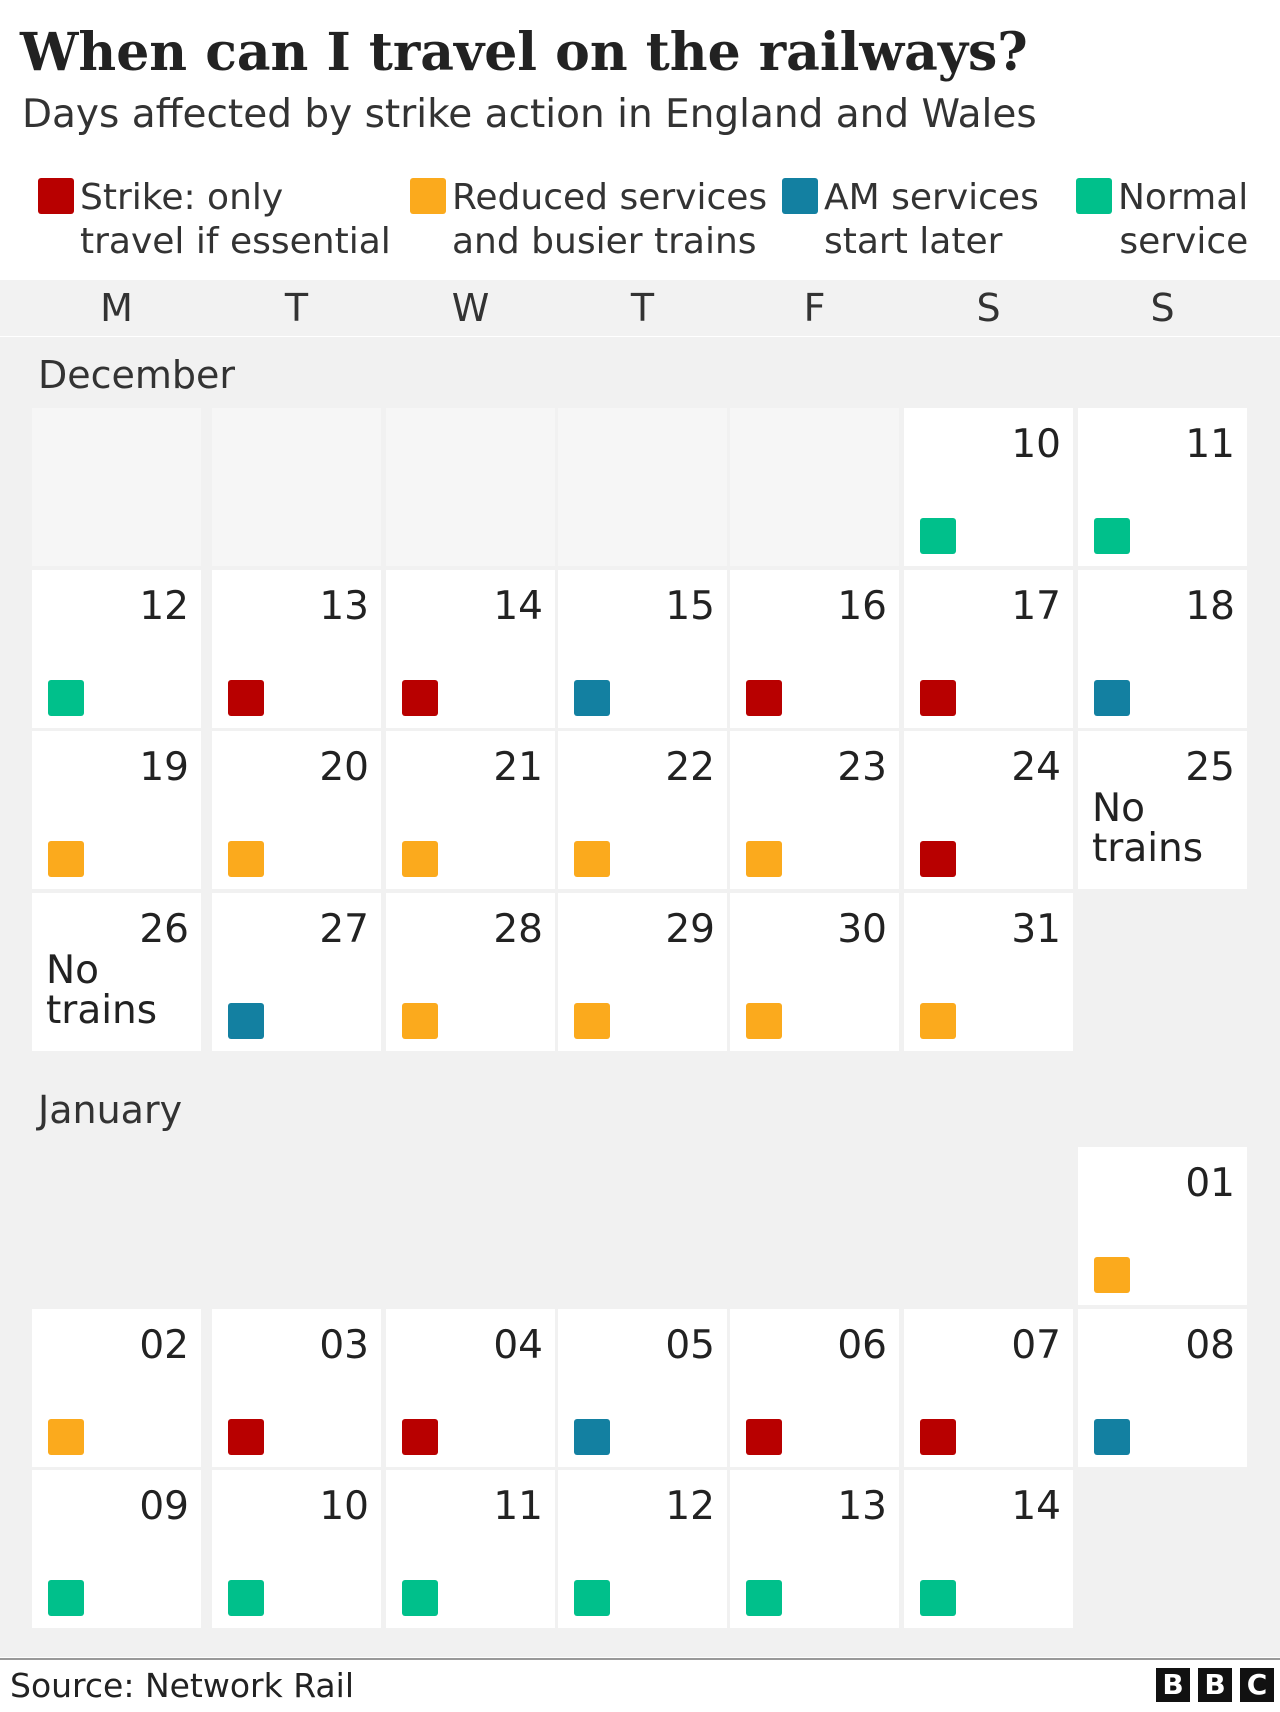 The width and height of the screenshot is (1280, 1712). What do you see at coordinates (470, 648) in the screenshot?
I see `calendar-day-cell: 14` at bounding box center [470, 648].